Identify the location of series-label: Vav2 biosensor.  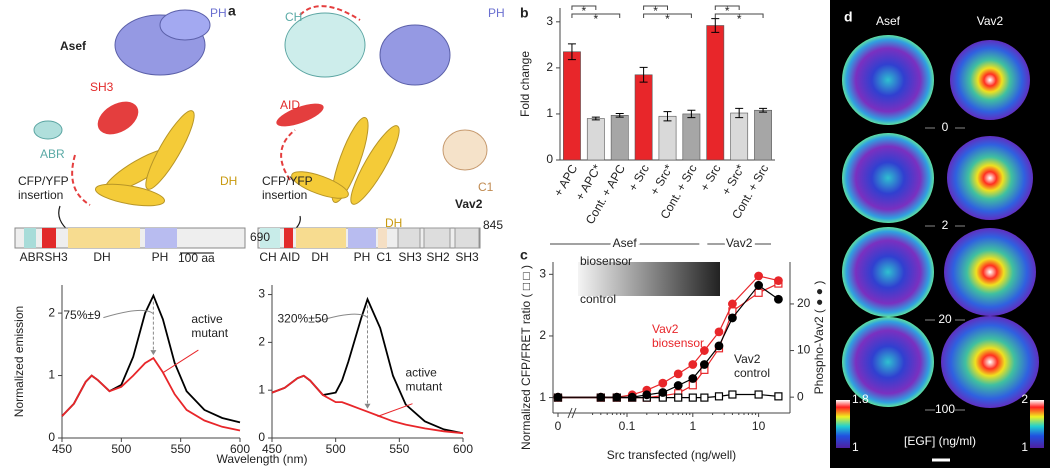
(678, 336).